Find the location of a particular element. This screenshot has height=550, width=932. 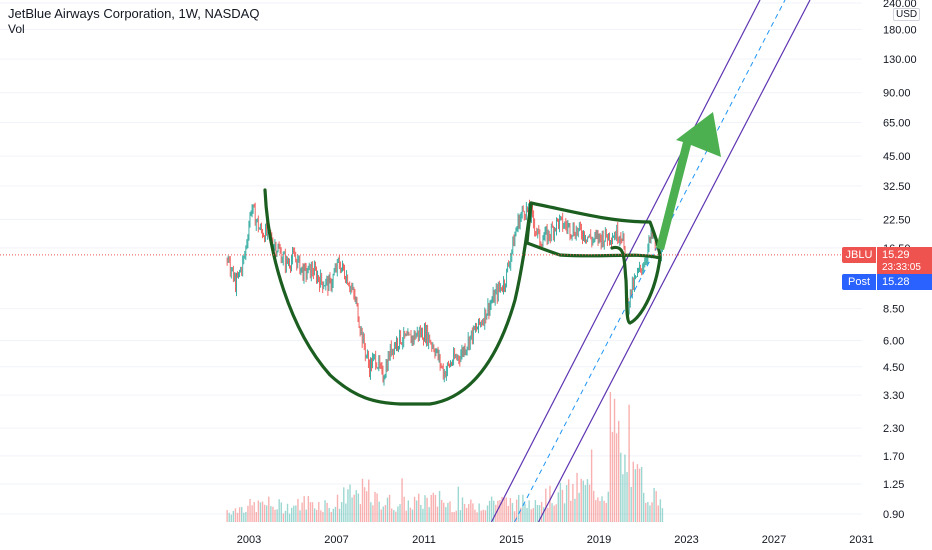

price-tick-label: 1.70 is located at coordinates (893, 457).